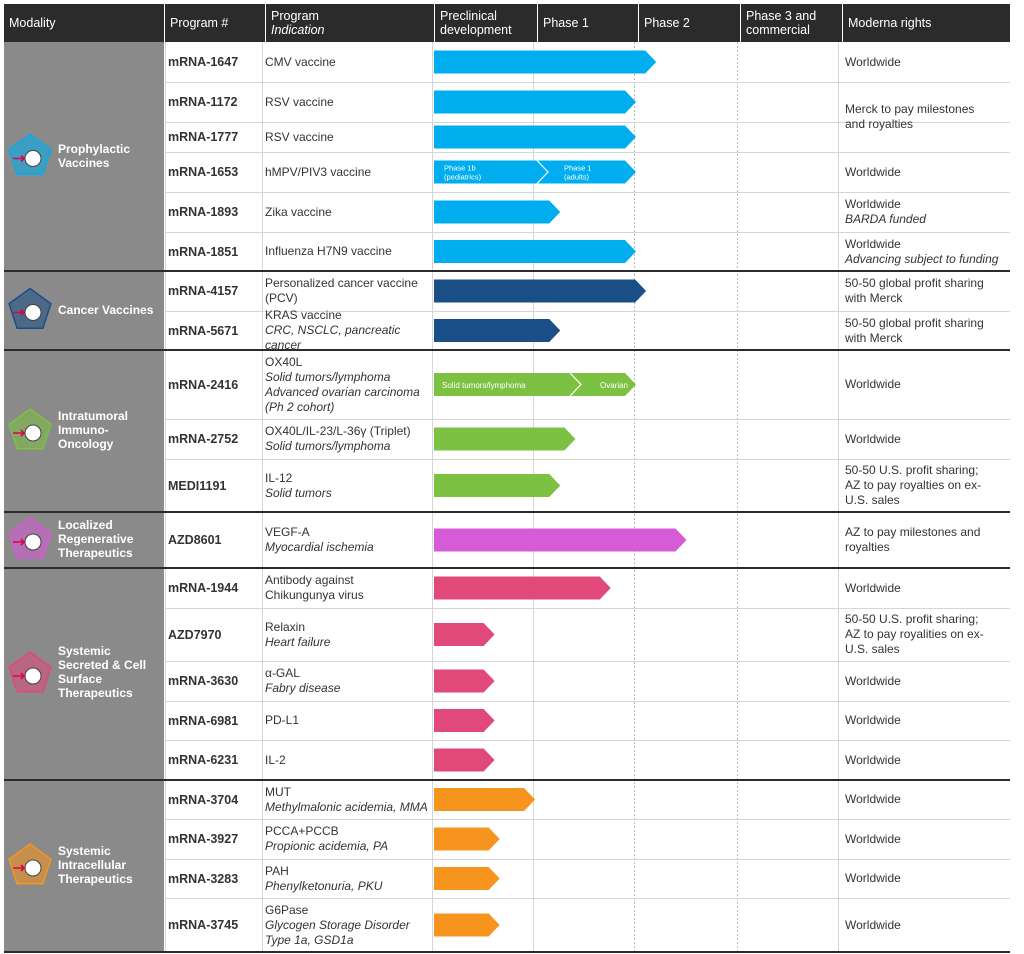 The width and height of the screenshot is (1024, 954). What do you see at coordinates (203, 681) in the screenshot?
I see `program-id: mRNA-3630` at bounding box center [203, 681].